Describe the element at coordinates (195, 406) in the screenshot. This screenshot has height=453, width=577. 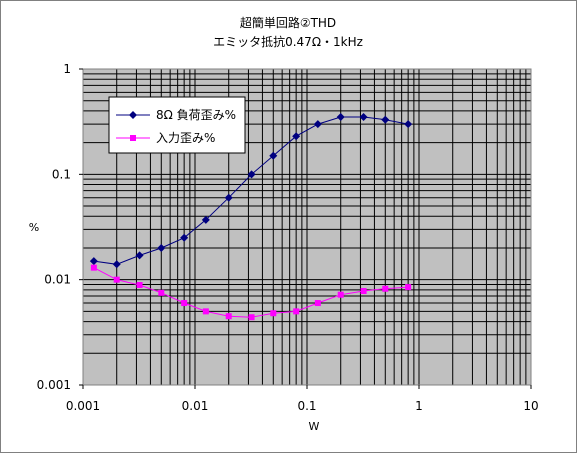
I see `x-tick-label: 0.01` at that location.